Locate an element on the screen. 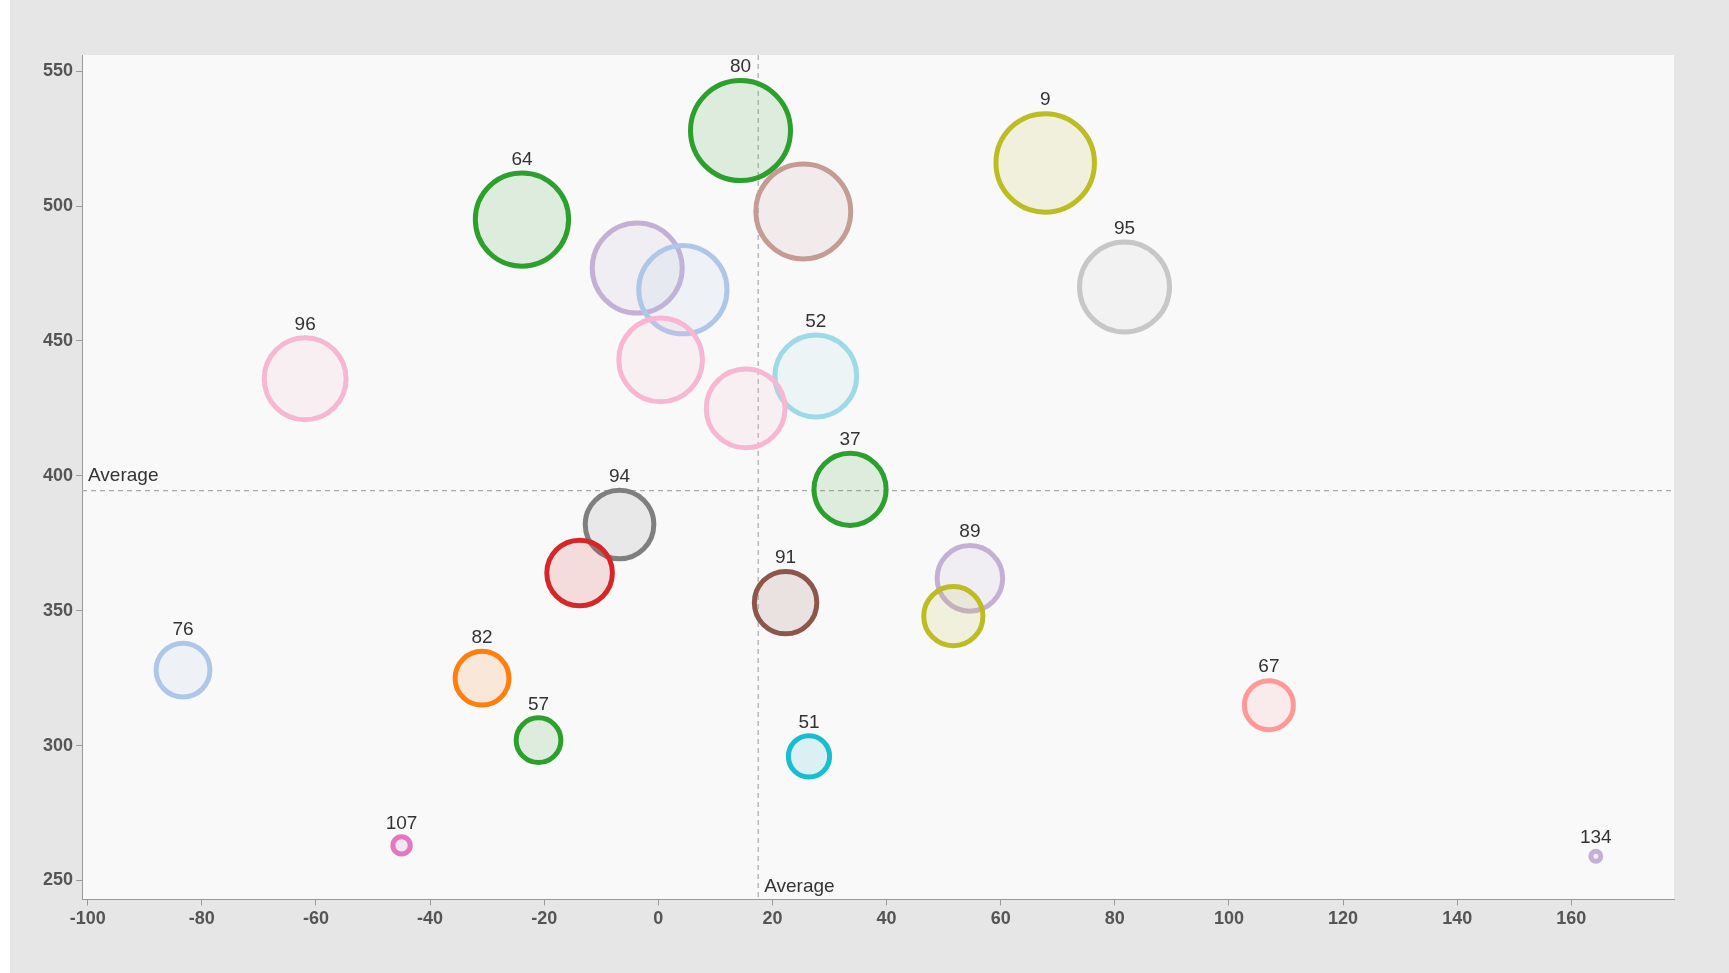 The height and width of the screenshot is (973, 1729). y-tick-label: 550 is located at coordinates (58, 70).